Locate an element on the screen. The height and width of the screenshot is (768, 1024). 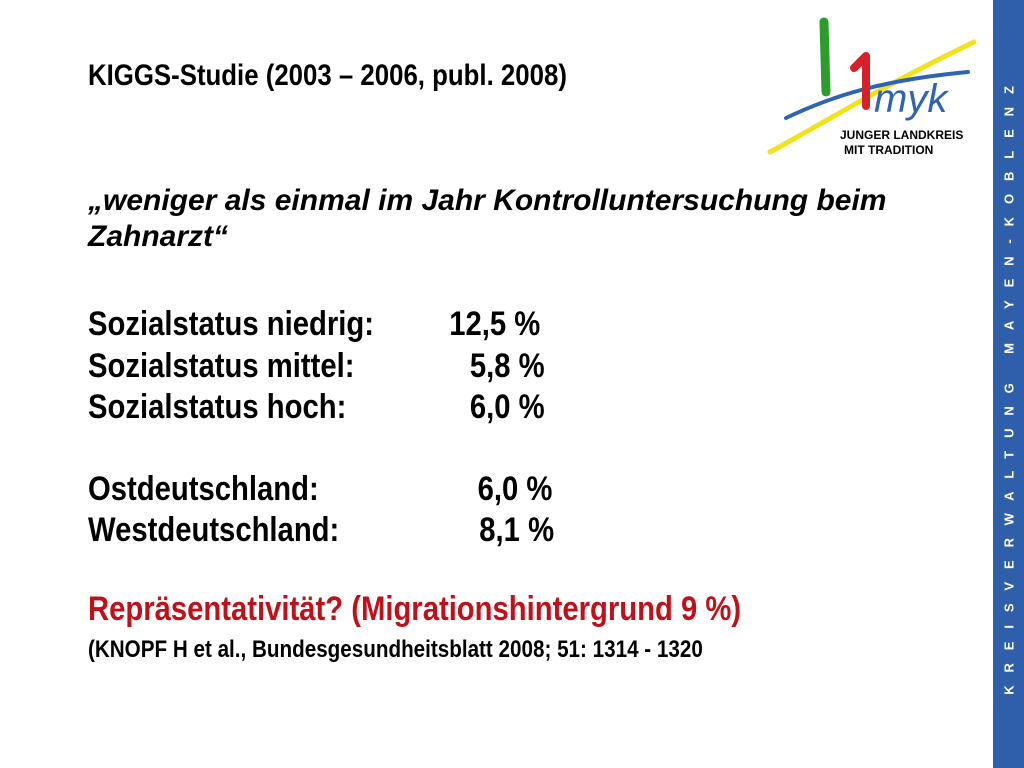
social-status-label: Sozialstatus mittel: is located at coordinates (221, 366).